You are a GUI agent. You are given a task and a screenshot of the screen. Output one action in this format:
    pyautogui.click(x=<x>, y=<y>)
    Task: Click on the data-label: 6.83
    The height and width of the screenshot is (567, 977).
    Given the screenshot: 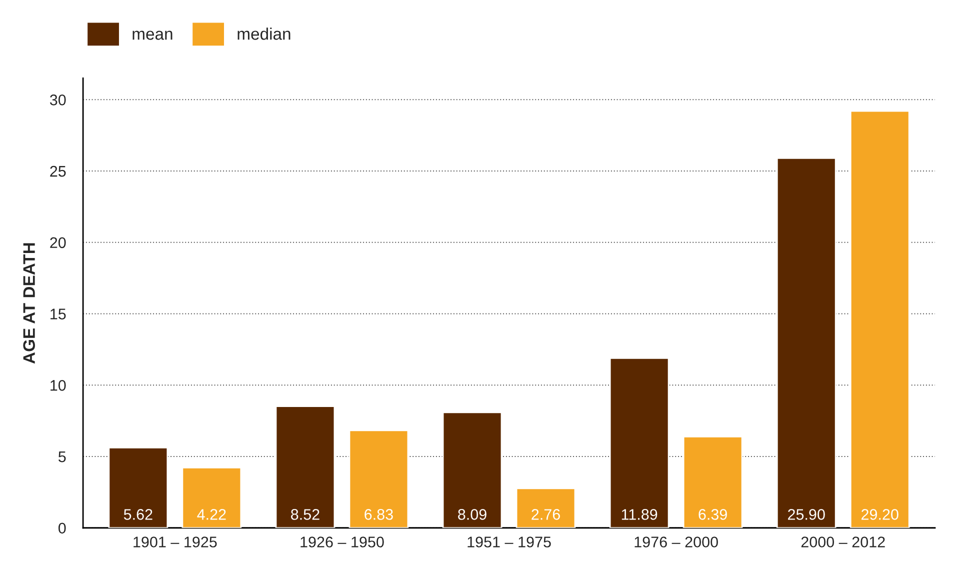 What is the action you would take?
    pyautogui.click(x=378, y=514)
    